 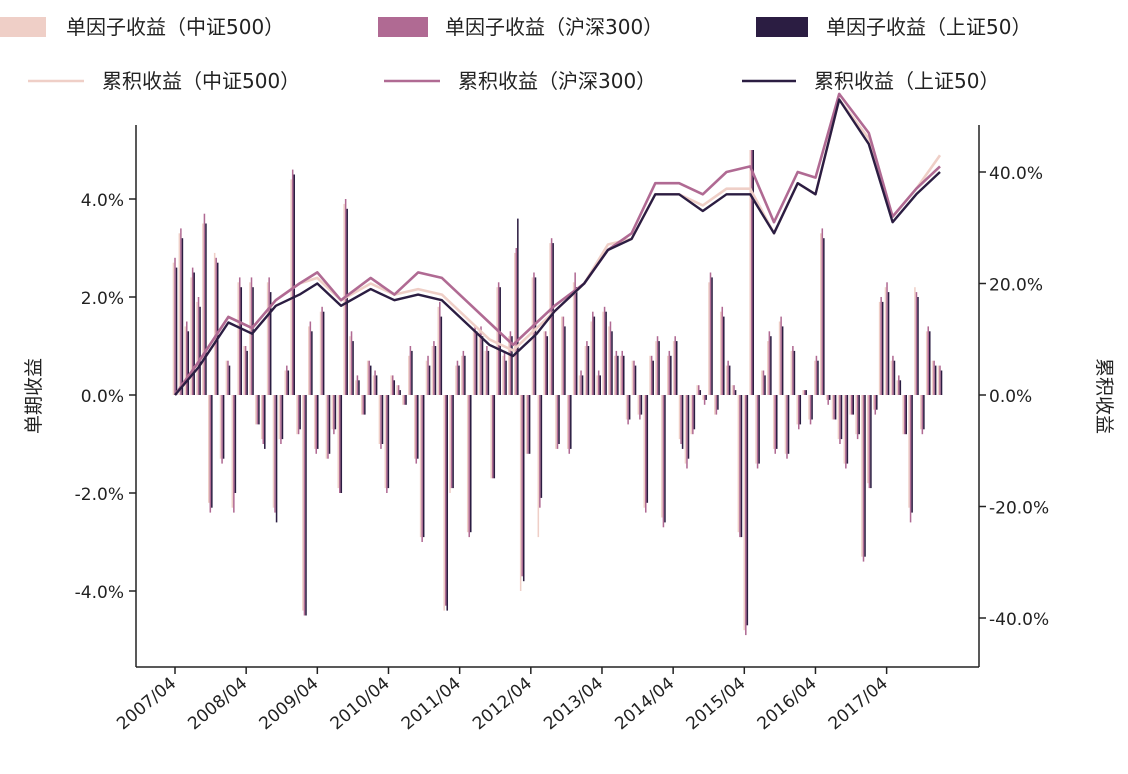 I want to click on x-tick-label: 2017/04, so click(x=858, y=704).